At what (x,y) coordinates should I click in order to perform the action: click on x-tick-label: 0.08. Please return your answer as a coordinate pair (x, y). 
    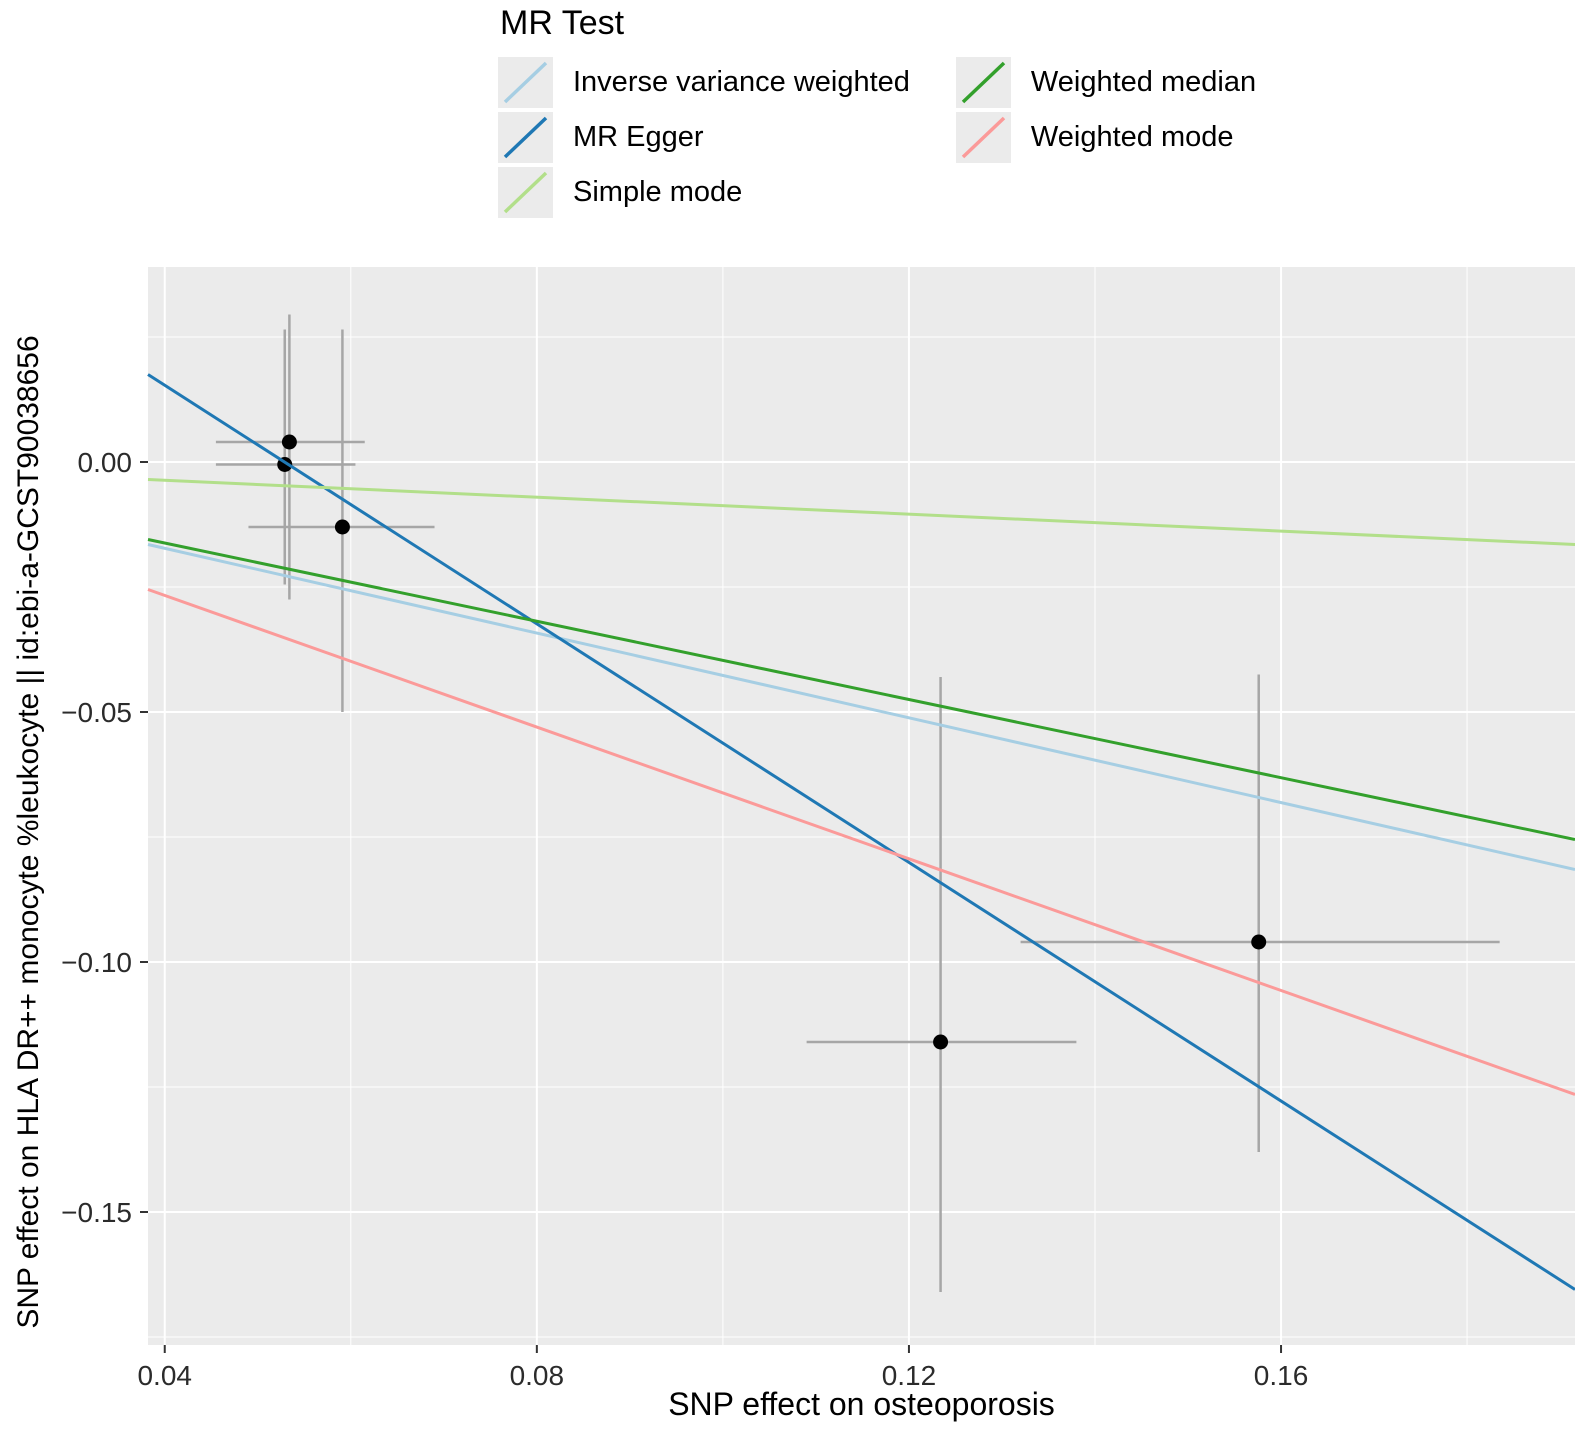
    Looking at the image, I should click on (537, 1375).